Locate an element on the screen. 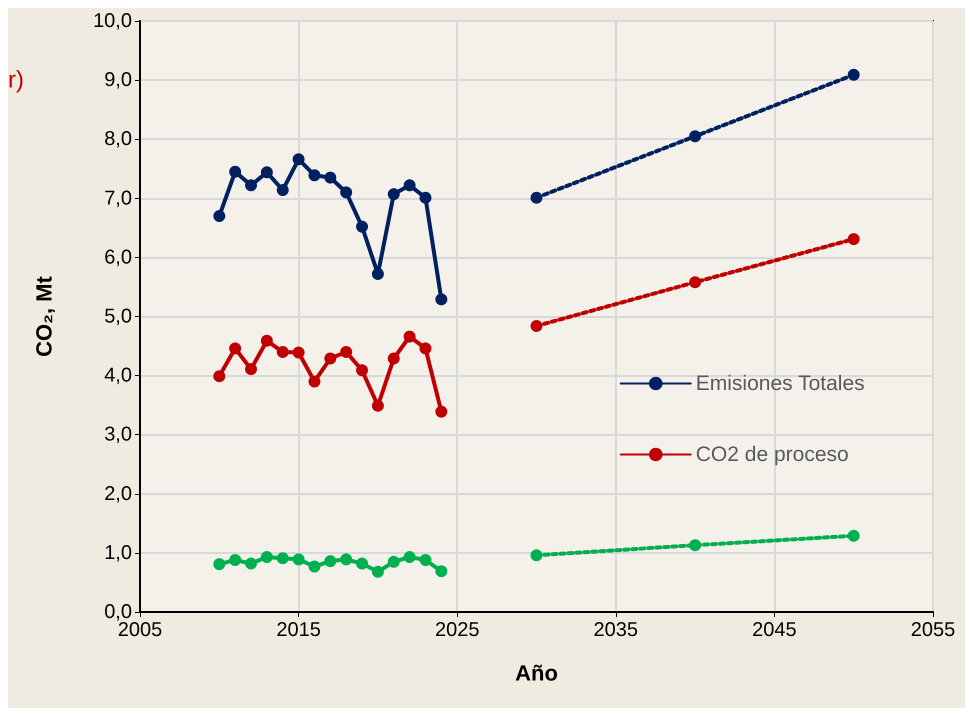 The image size is (973, 716). y-tick-label: 5,0 is located at coordinates (118, 317).